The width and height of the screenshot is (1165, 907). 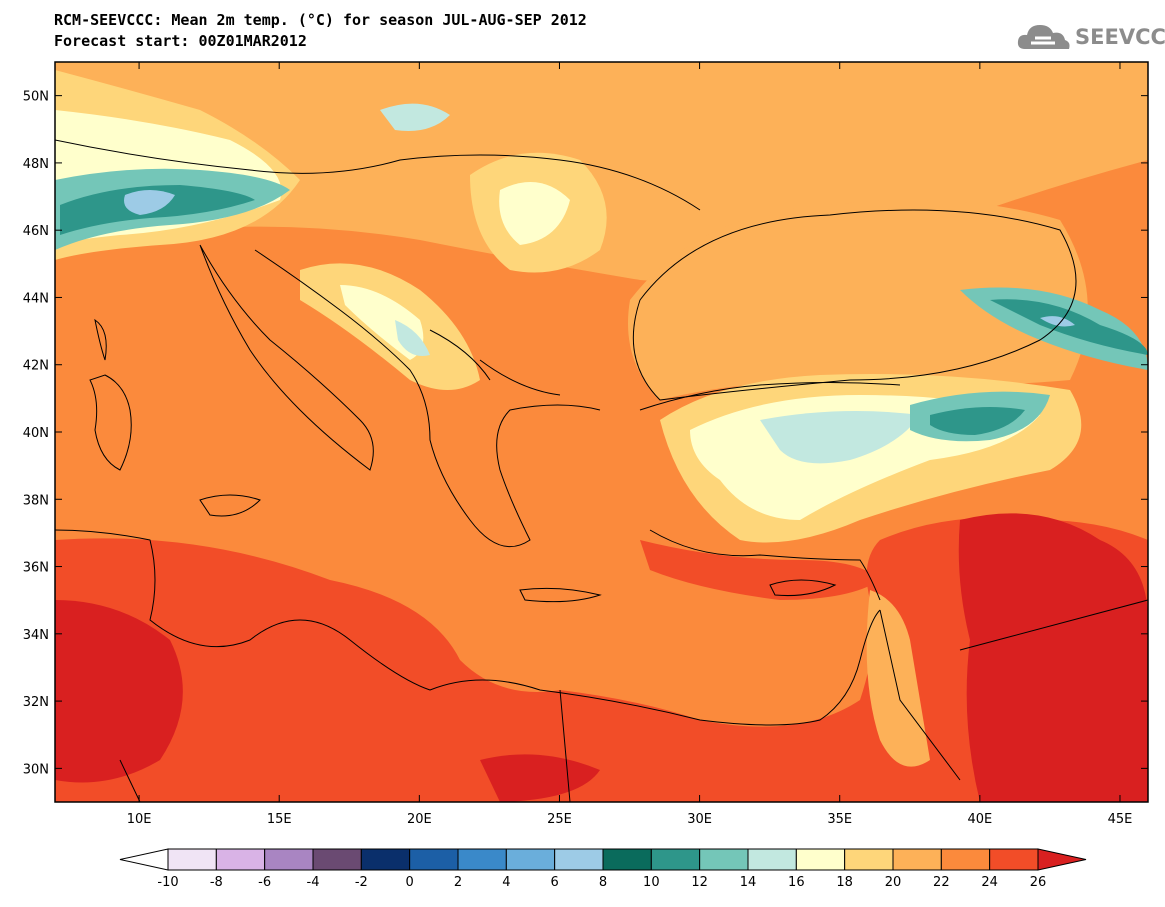 What do you see at coordinates (839, 819) in the screenshot?
I see `lon-tick-label: 35E` at bounding box center [839, 819].